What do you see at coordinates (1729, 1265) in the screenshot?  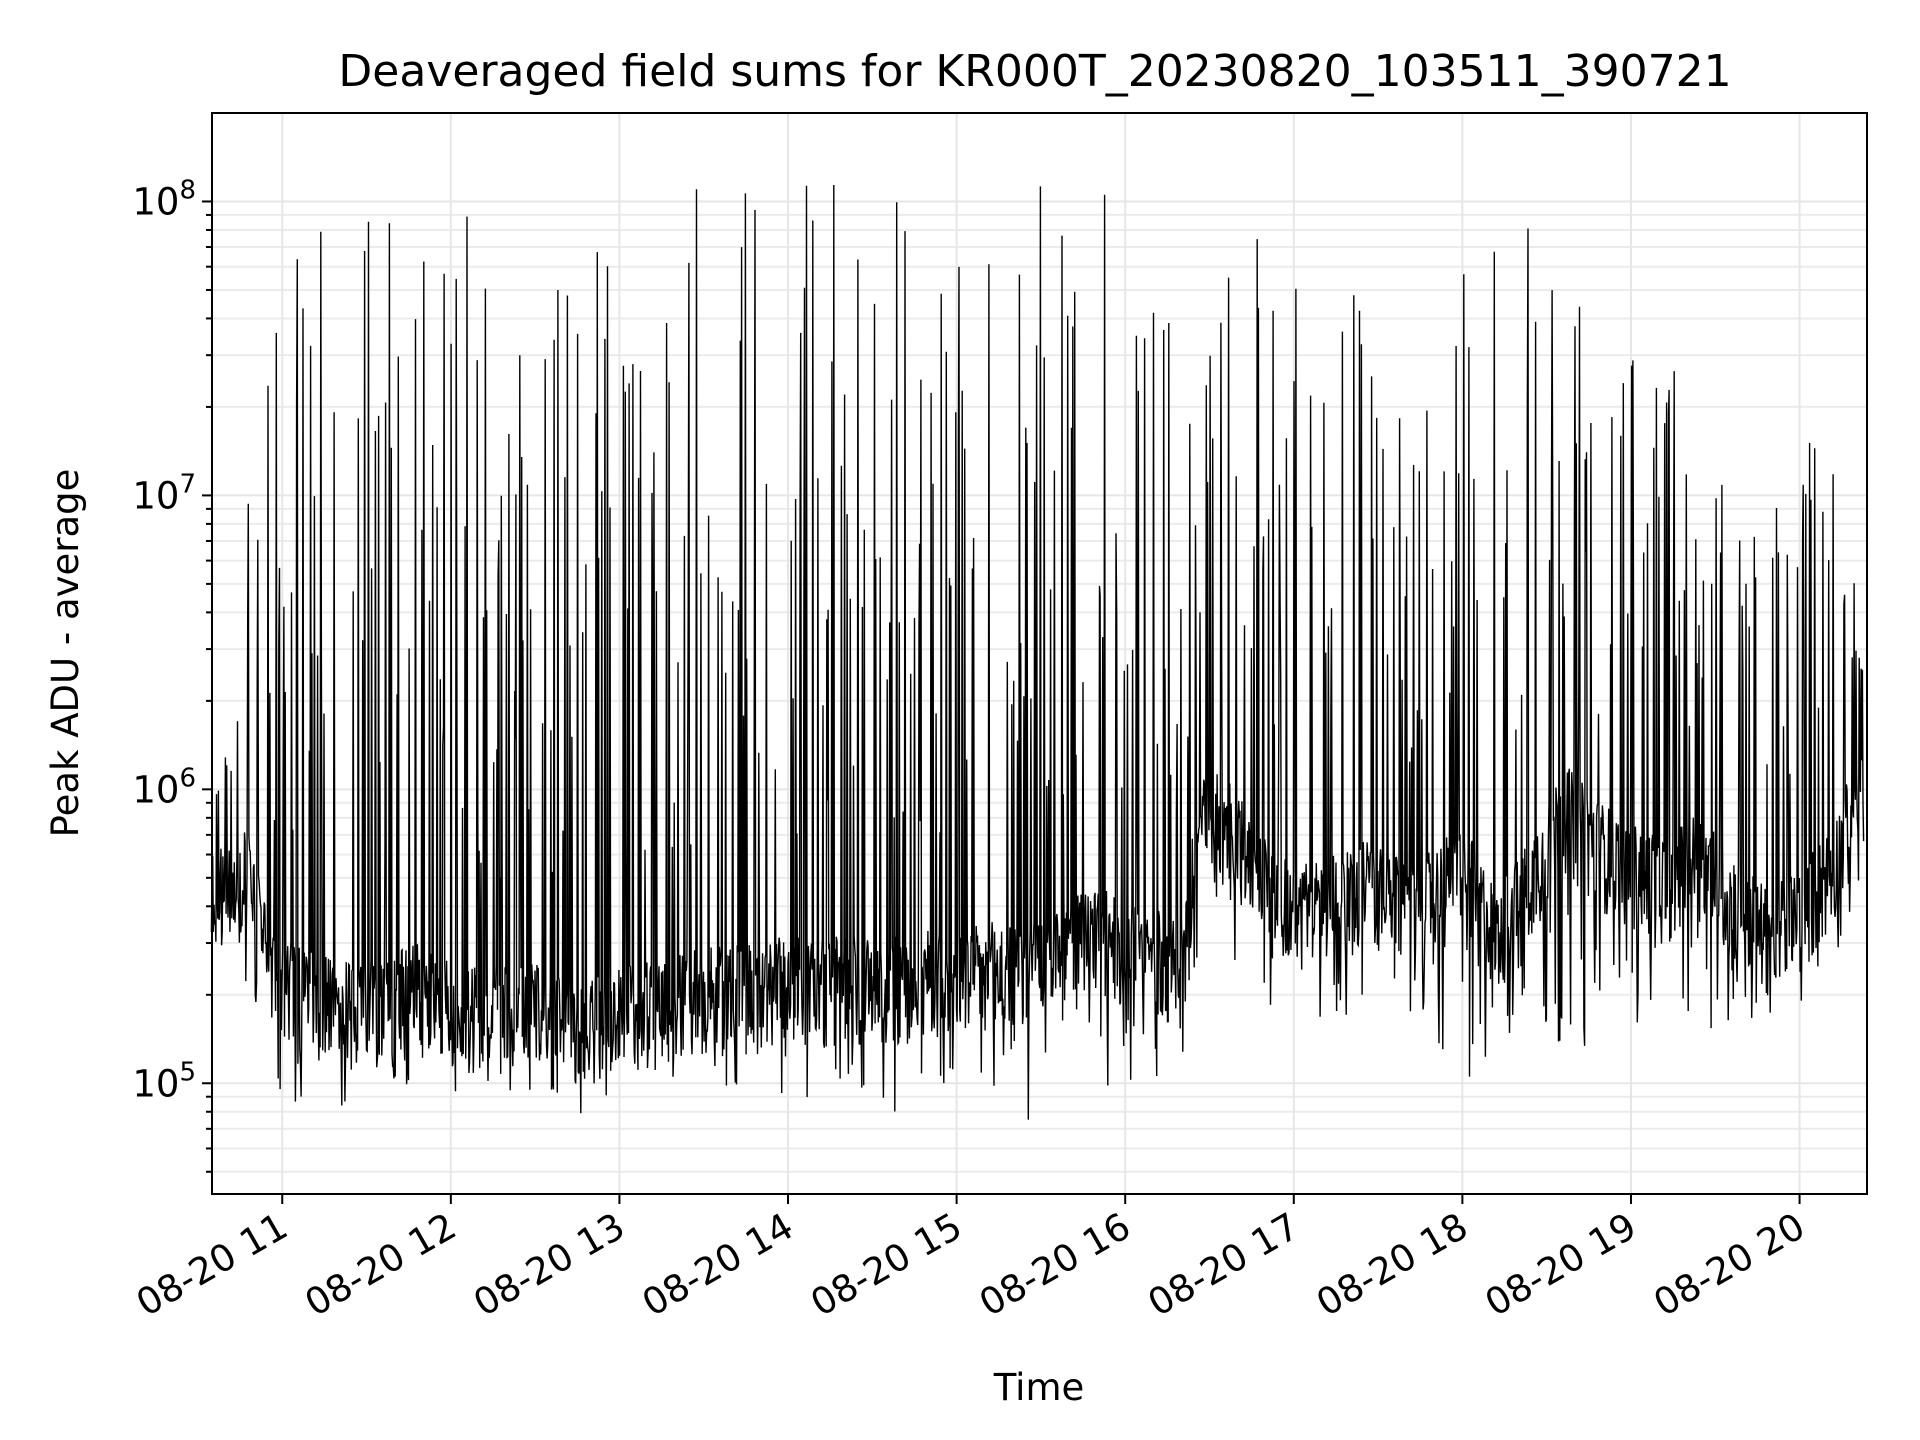 I see `x-tick-label: 08-20 20` at bounding box center [1729, 1265].